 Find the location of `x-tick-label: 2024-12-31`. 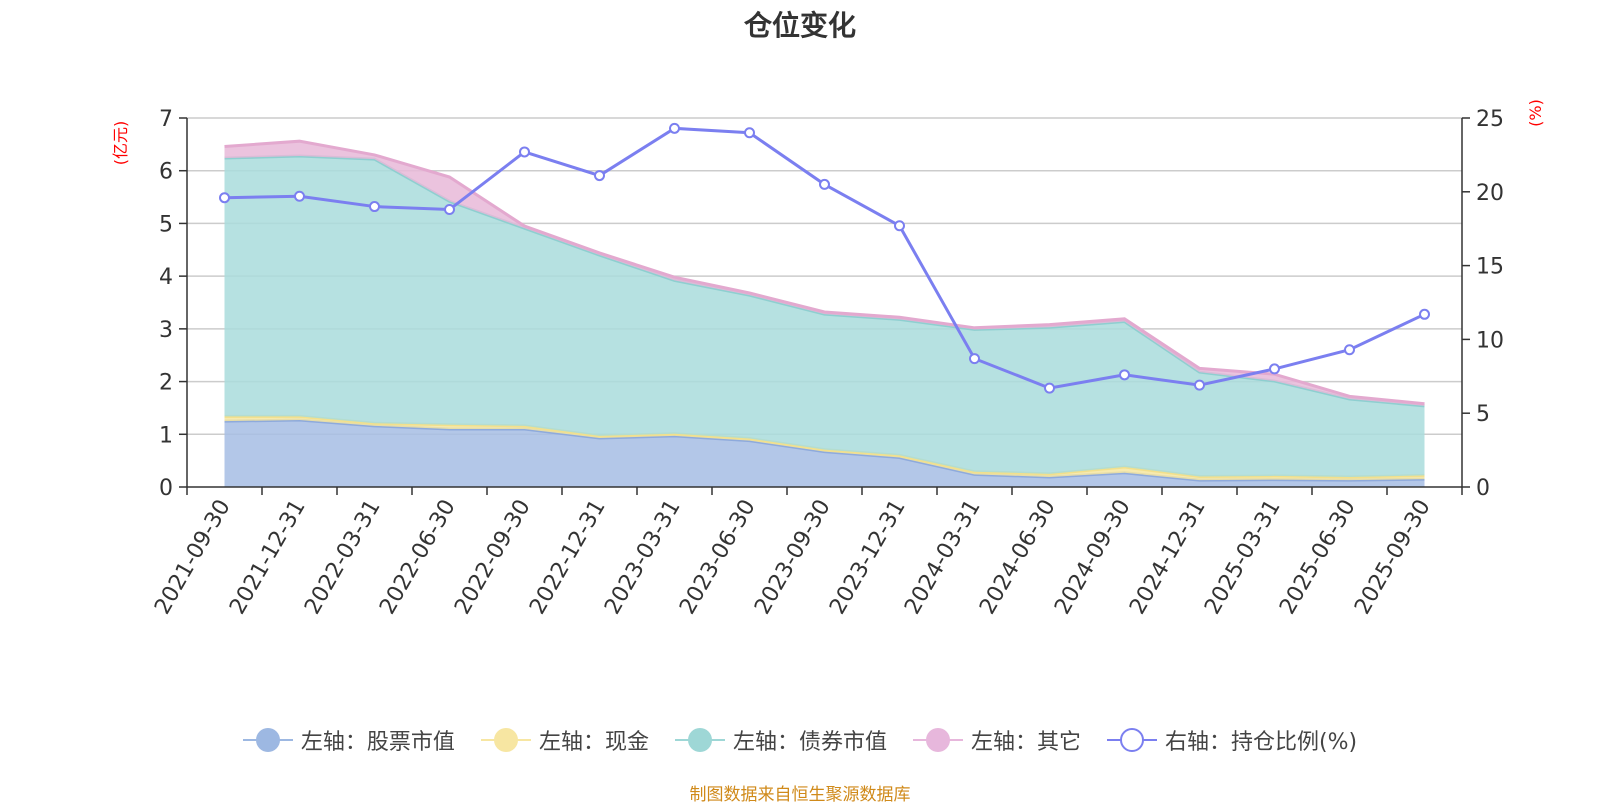

x-tick-label: 2024-12-31 is located at coordinates (1168, 557).